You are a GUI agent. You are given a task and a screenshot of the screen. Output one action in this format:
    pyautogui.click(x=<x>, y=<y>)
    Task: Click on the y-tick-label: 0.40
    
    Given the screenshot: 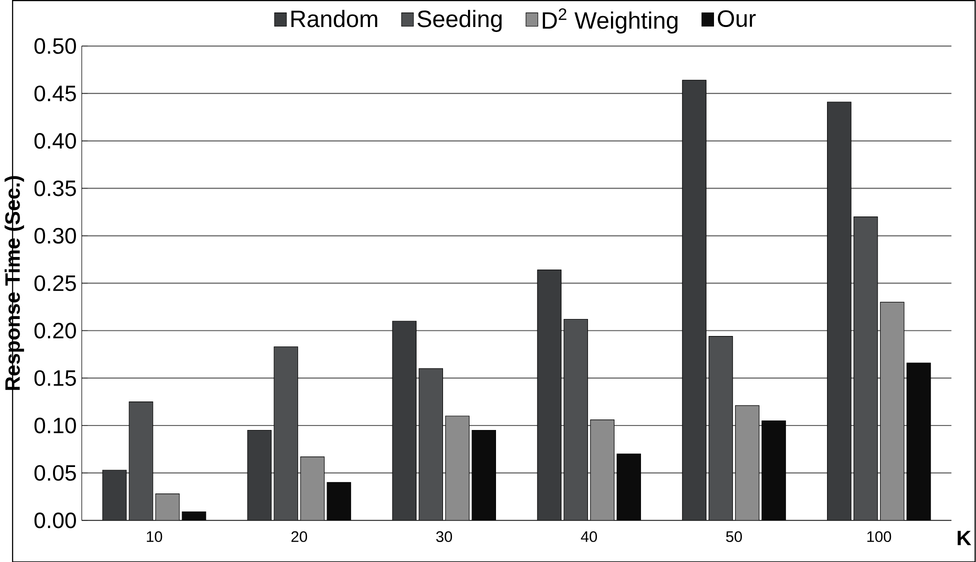 What is the action you would take?
    pyautogui.click(x=55, y=140)
    